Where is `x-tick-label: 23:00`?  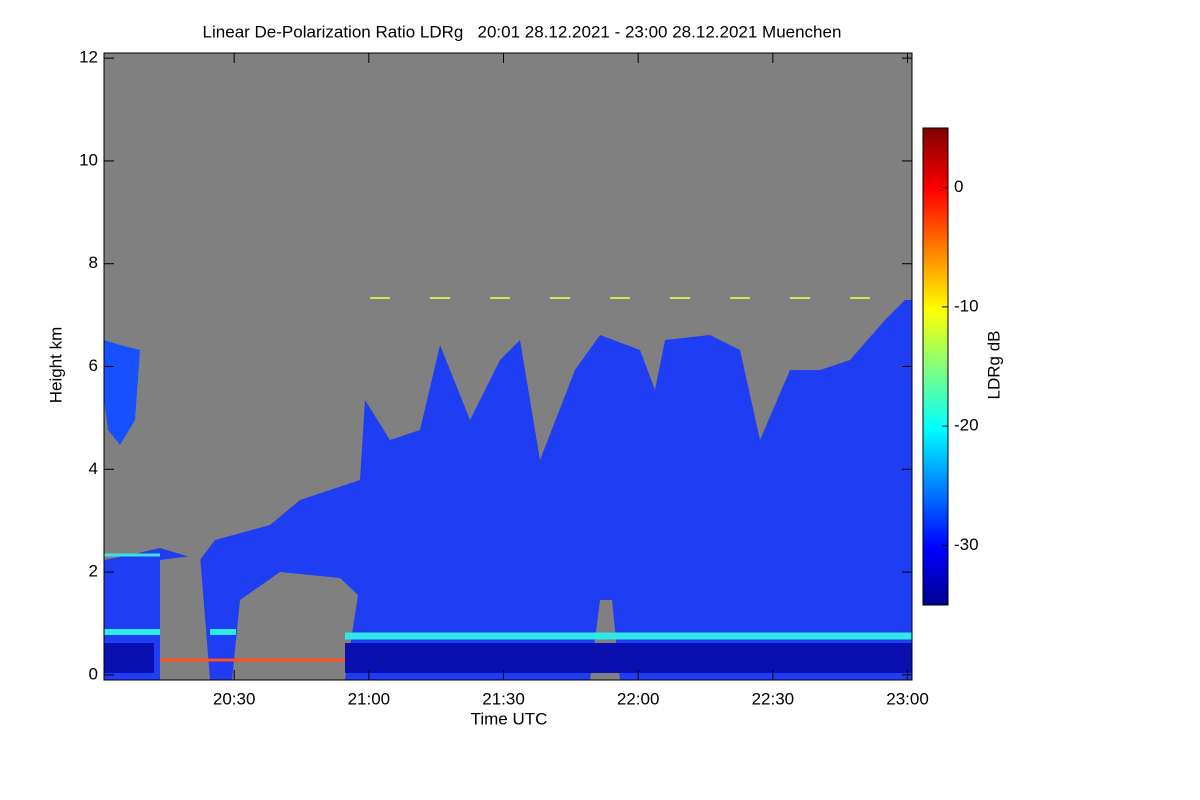 x-tick-label: 23:00 is located at coordinates (907, 698).